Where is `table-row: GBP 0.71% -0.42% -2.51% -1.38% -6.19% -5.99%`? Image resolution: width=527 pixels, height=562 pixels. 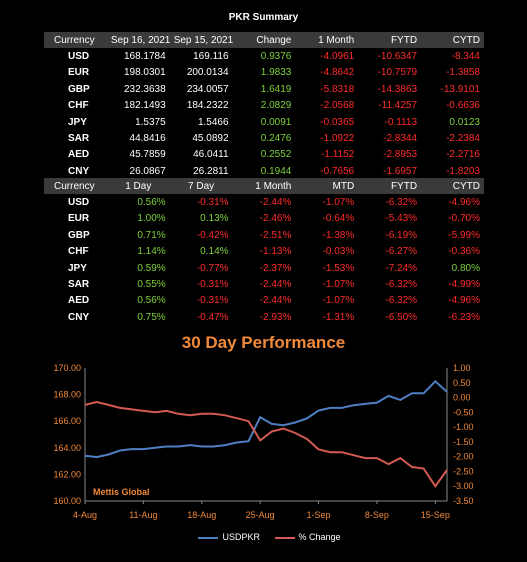
table-row: GBP 0.71% -0.42% -2.51% -1.38% -6.19% -5.99% is located at coordinates (264, 235).